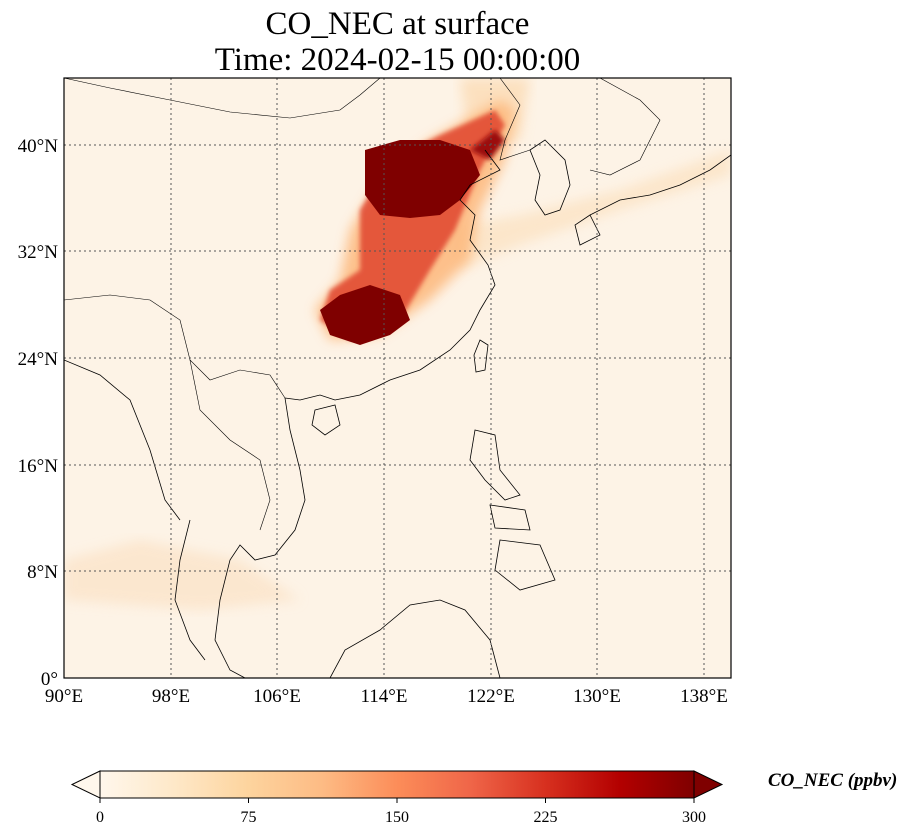  Describe the element at coordinates (38, 359) in the screenshot. I see `lat-label-24n: 24°N` at that location.